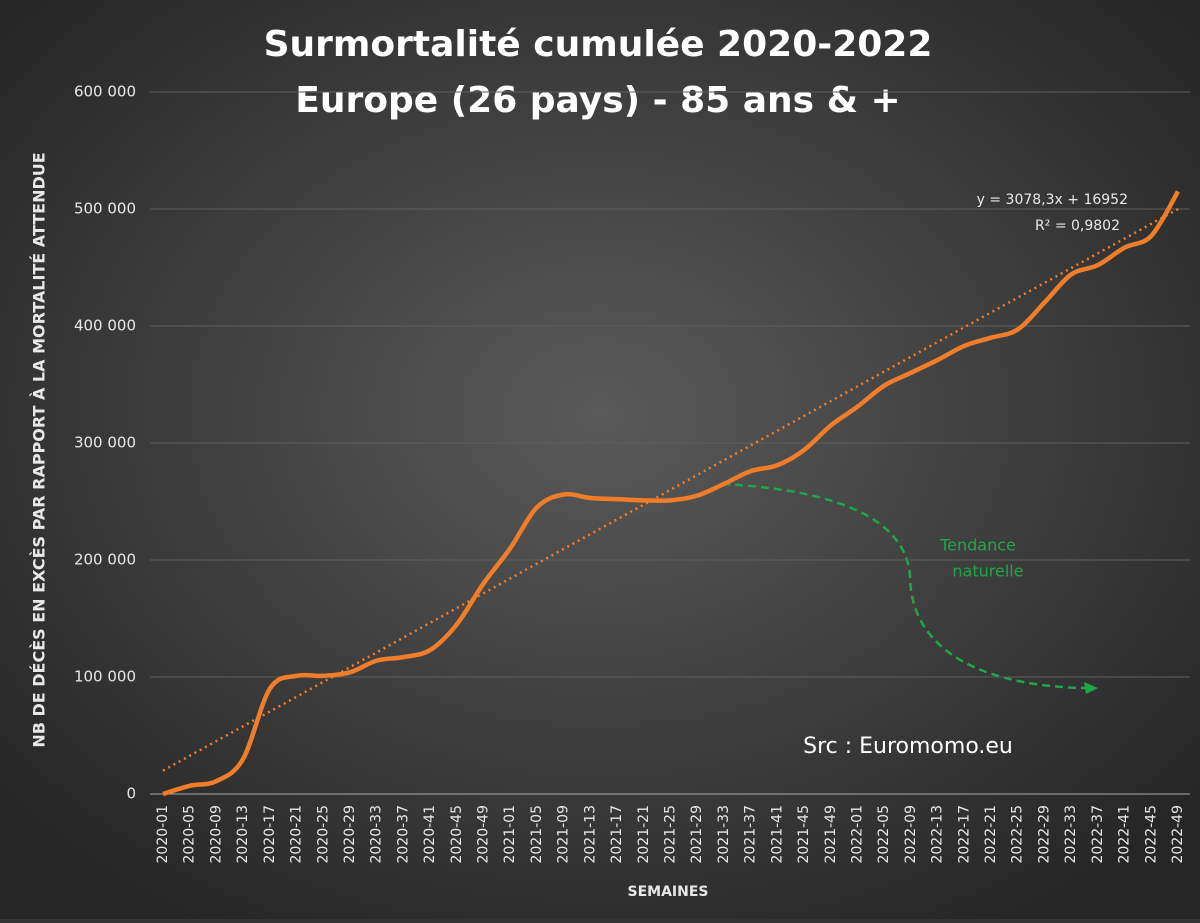 The height and width of the screenshot is (923, 1200). I want to click on x-tick-label: 2021-33, so click(724, 834).